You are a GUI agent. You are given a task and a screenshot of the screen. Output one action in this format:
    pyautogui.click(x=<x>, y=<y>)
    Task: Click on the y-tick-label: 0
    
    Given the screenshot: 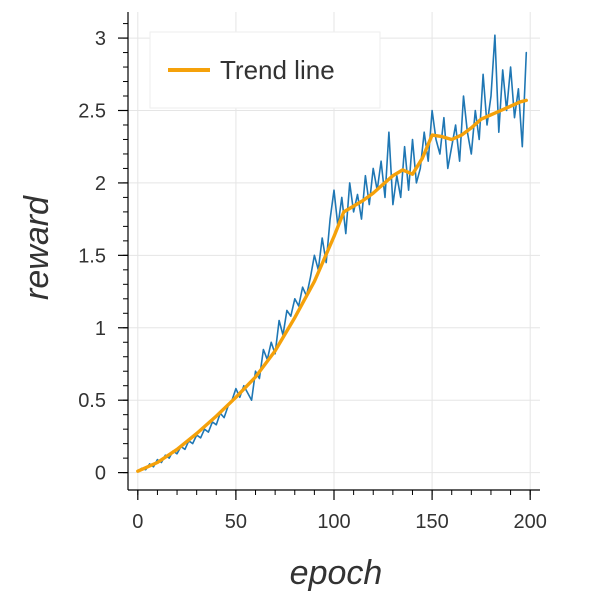 What is the action you would take?
    pyautogui.click(x=100, y=474)
    